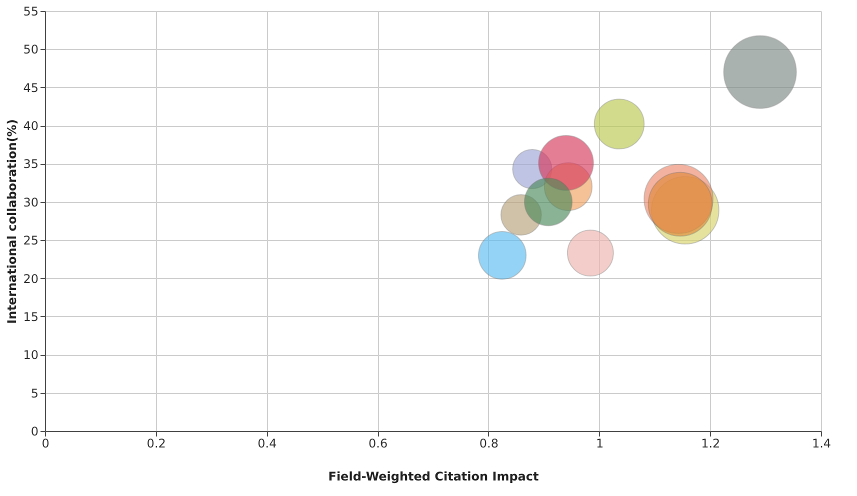  I want to click on x-tick-label: 0, so click(46, 443).